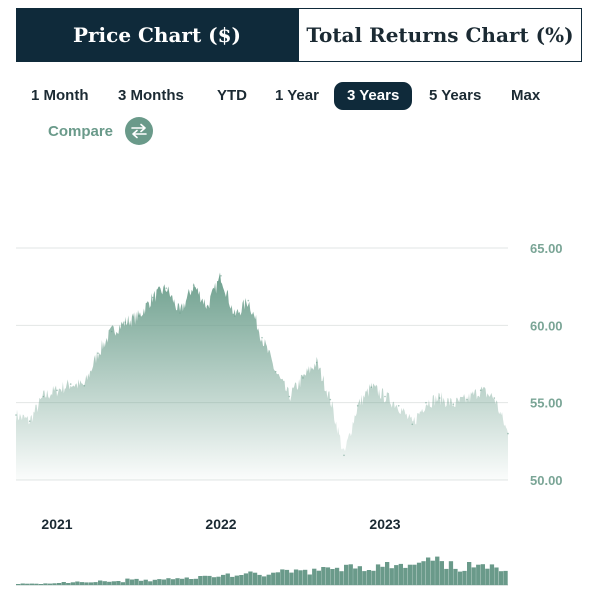 Image resolution: width=590 pixels, height=602 pixels. What do you see at coordinates (101, 131) in the screenshot?
I see `compare-button: Compare` at bounding box center [101, 131].